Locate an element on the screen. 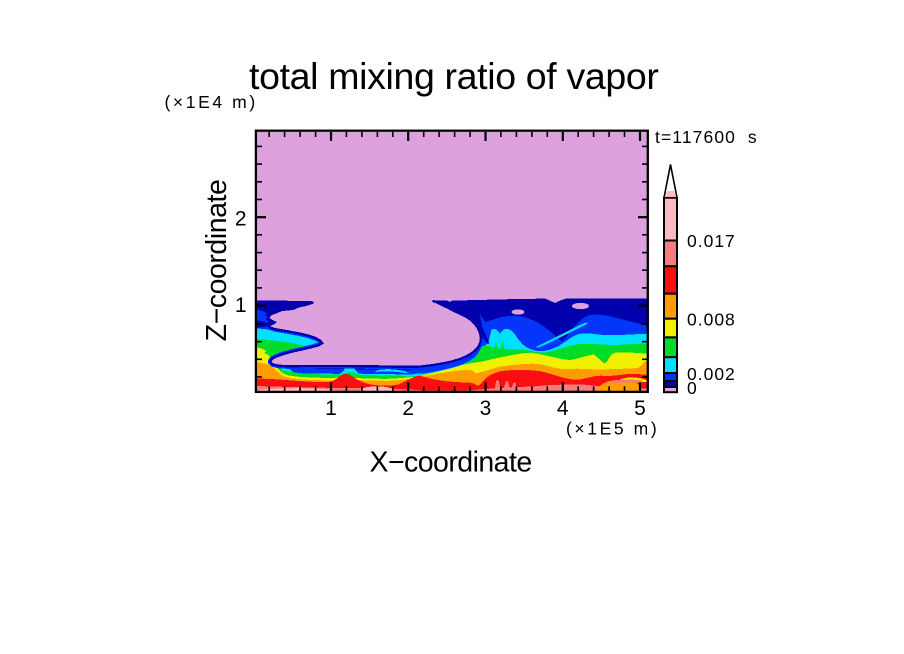 This screenshot has height=654, width=904. svg-text: 0.017 is located at coordinates (711, 241).